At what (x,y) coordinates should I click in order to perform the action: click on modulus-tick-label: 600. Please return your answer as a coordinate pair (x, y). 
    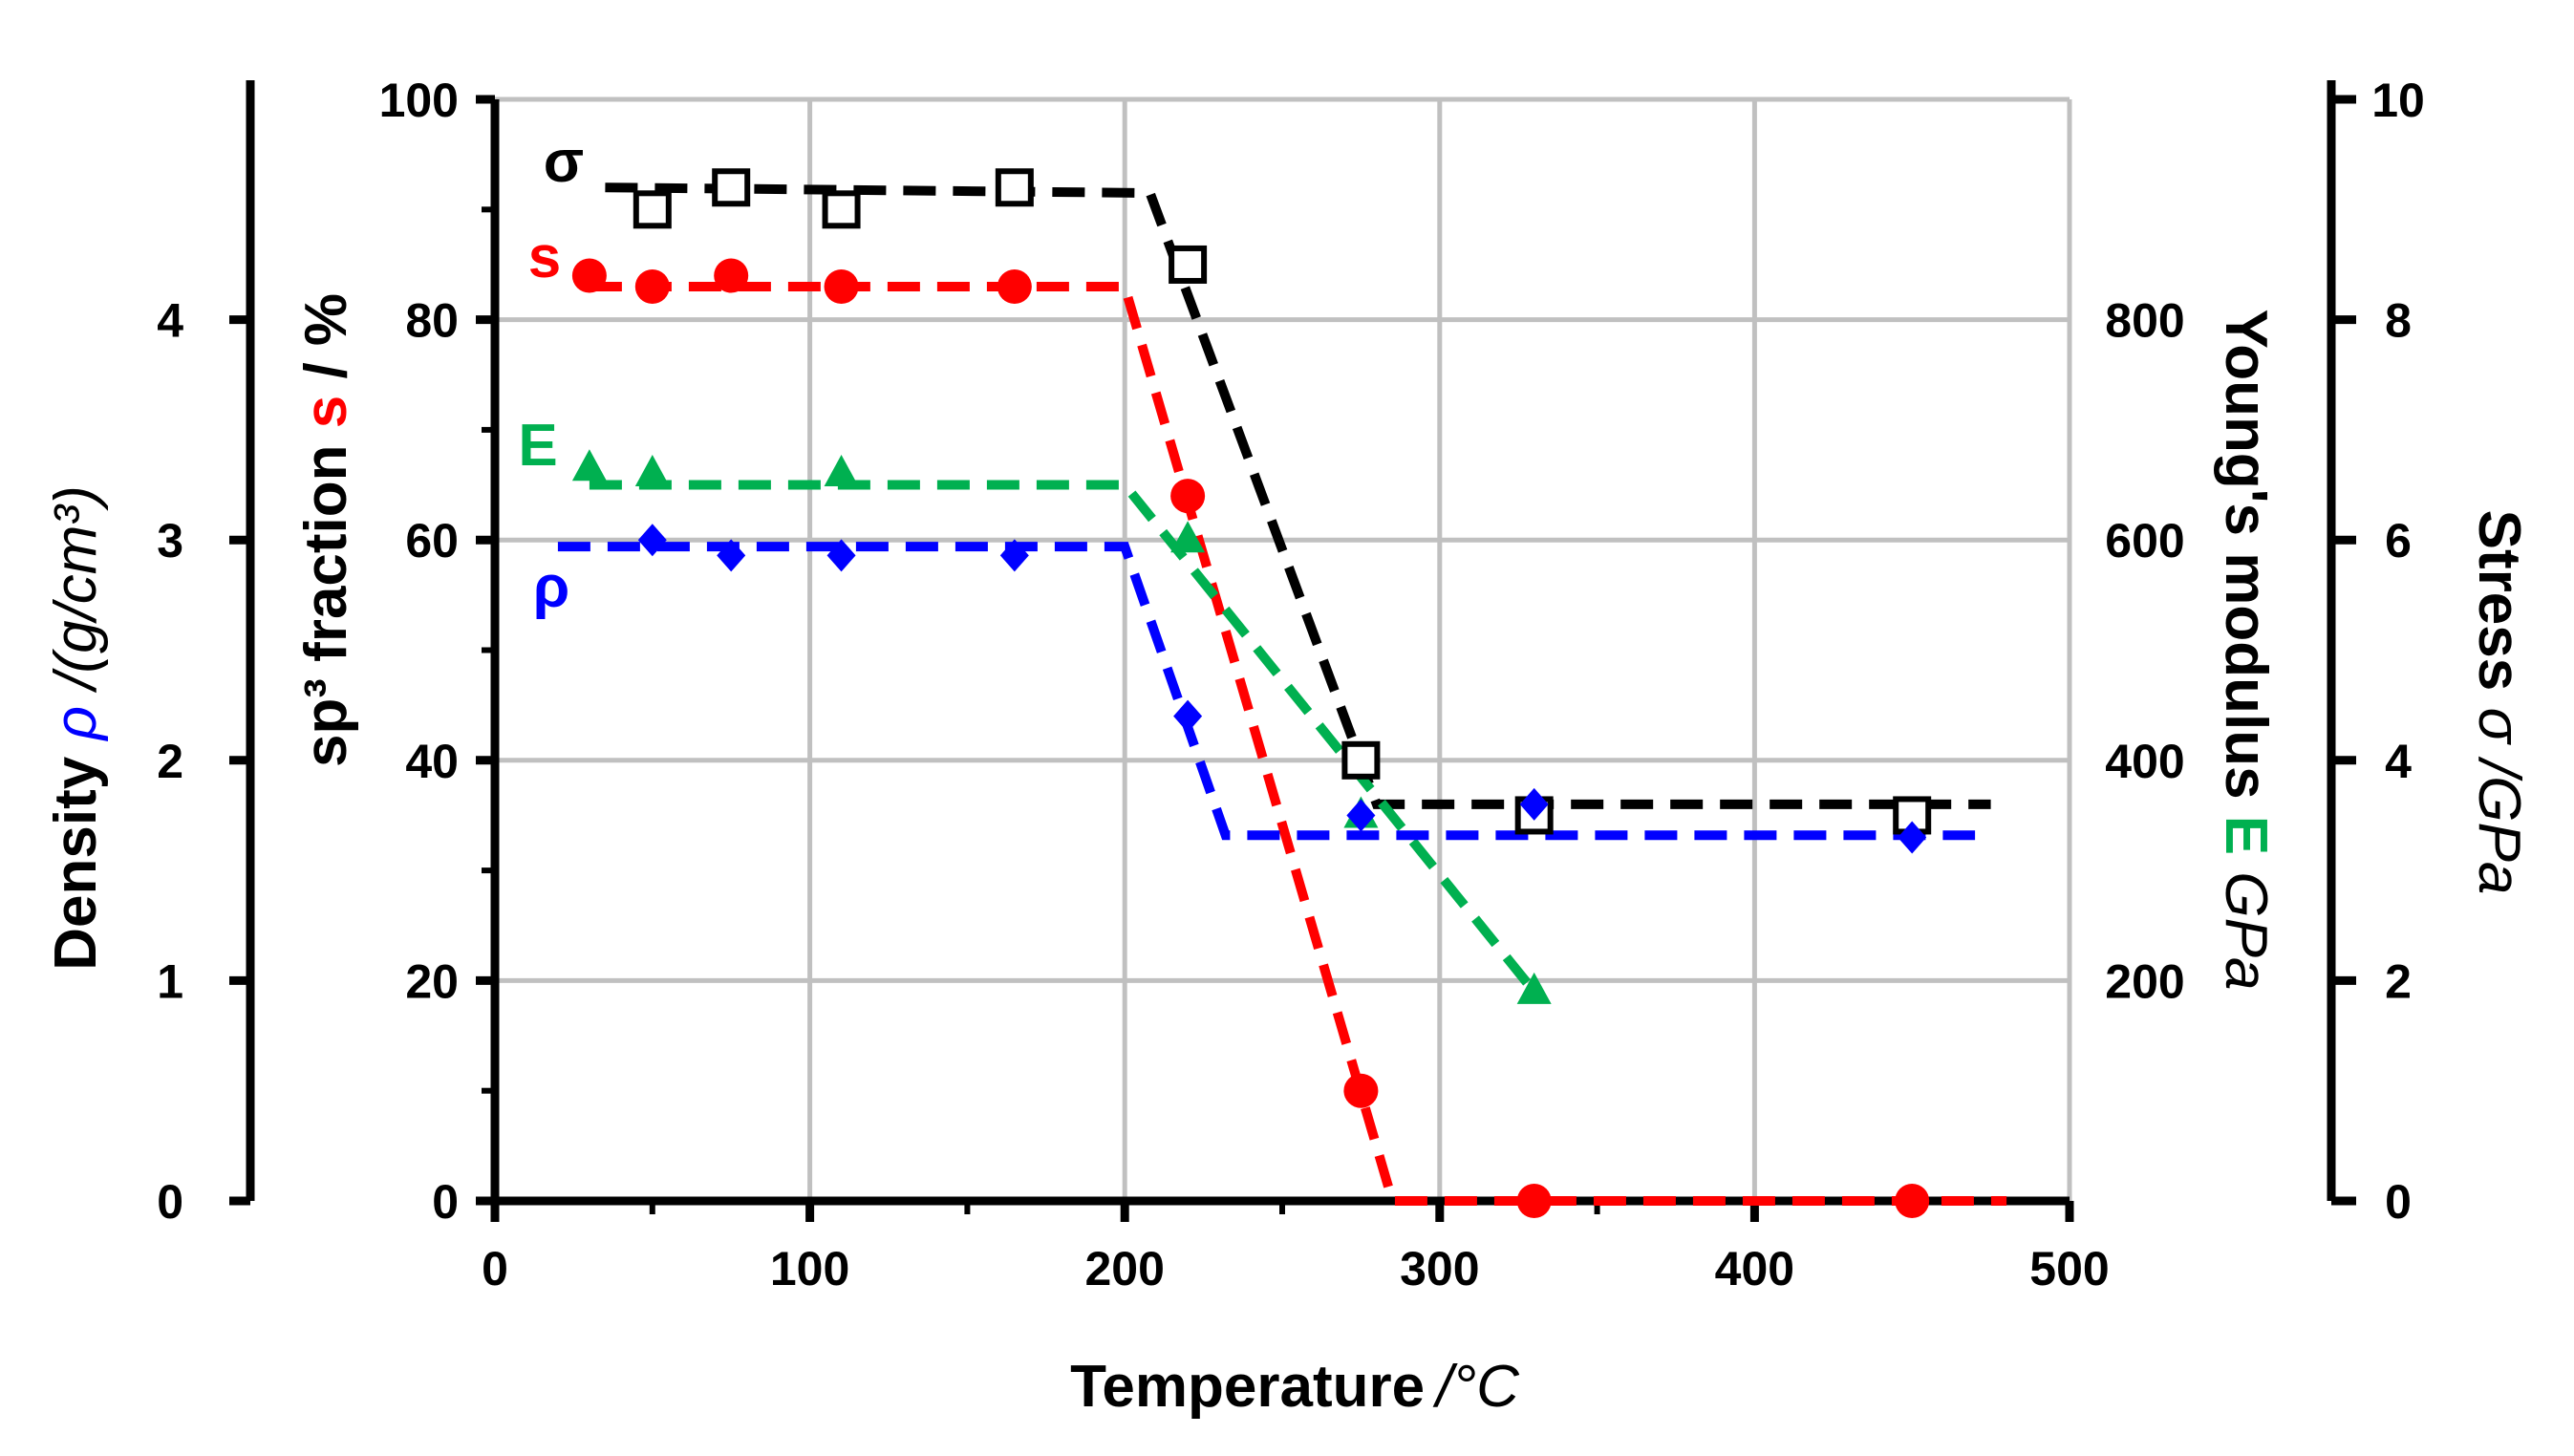
    Looking at the image, I should click on (2144, 540).